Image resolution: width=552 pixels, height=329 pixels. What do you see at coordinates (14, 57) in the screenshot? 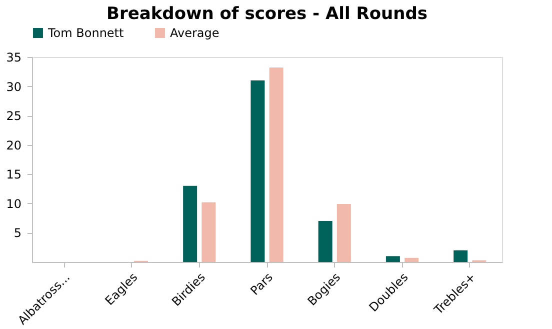
I see `y-tick-label: 35` at bounding box center [14, 57].